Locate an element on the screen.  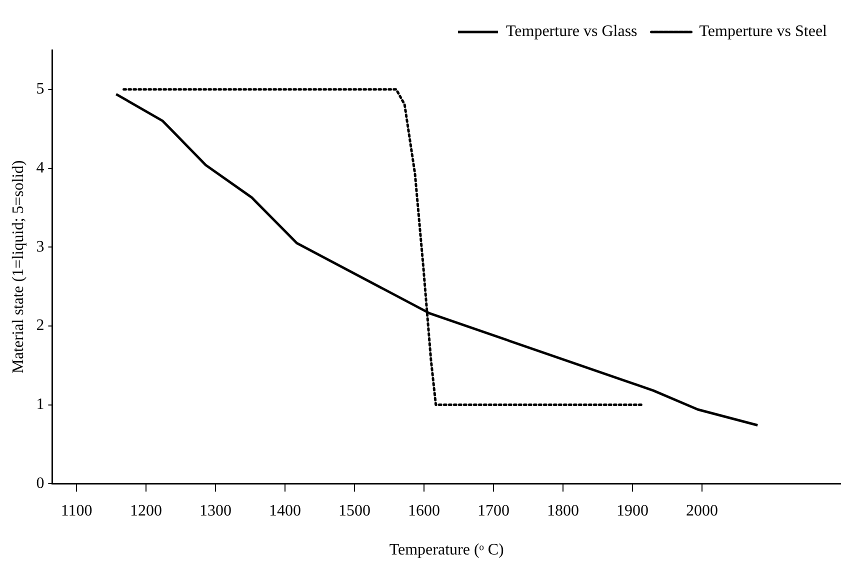
x-tick-label: 1500 is located at coordinates (354, 511).